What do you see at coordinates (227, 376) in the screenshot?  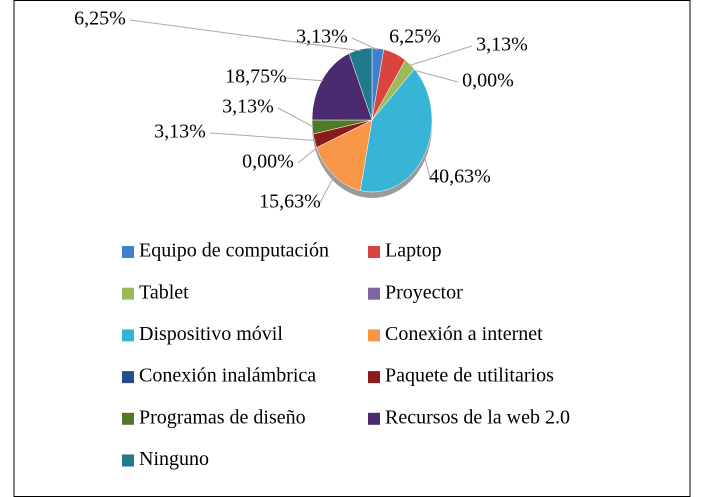 I see `legend-label: Conexión inalámbrica` at bounding box center [227, 376].